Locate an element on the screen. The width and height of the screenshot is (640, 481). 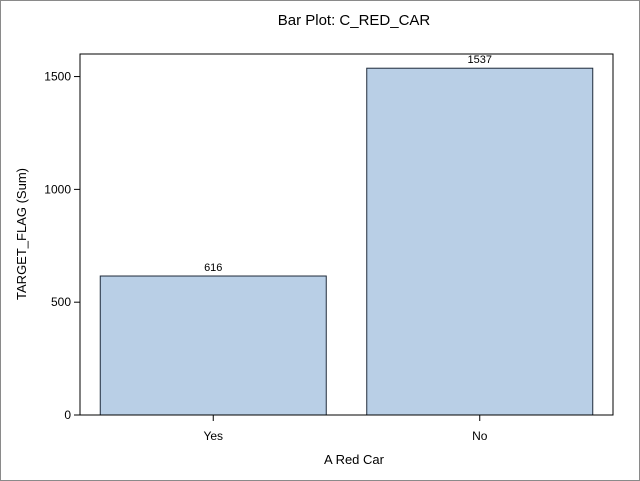
bar-data-label: 616 is located at coordinates (213, 268).